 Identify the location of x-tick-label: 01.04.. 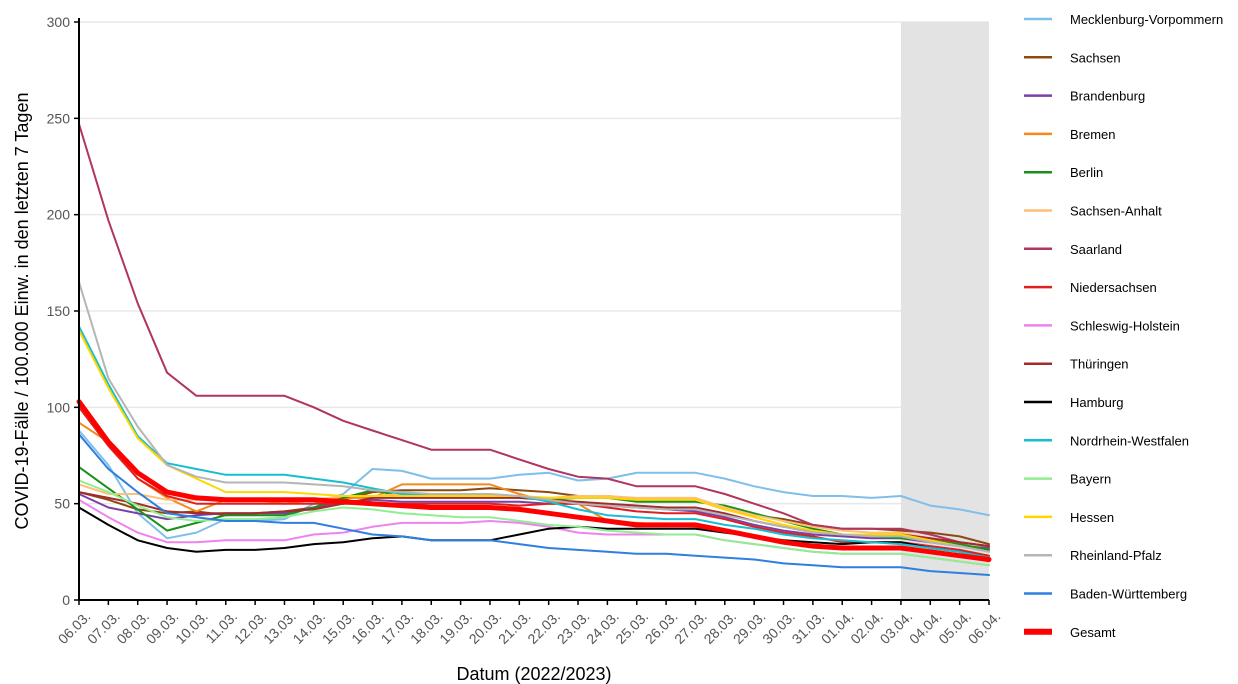
(837, 627).